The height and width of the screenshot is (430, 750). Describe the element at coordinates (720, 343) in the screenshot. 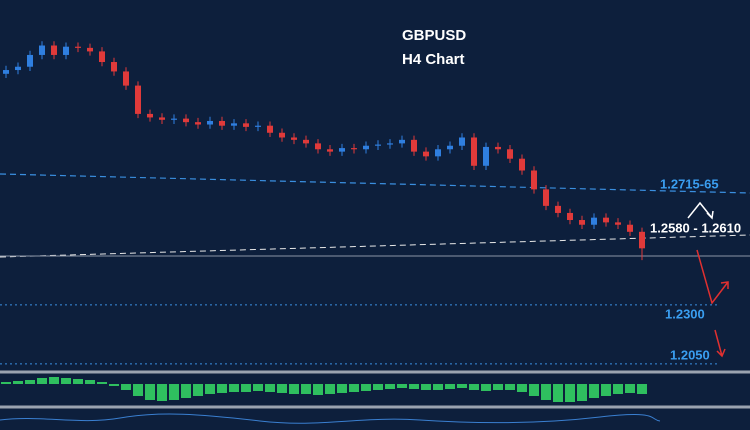

I see `arrow` at that location.